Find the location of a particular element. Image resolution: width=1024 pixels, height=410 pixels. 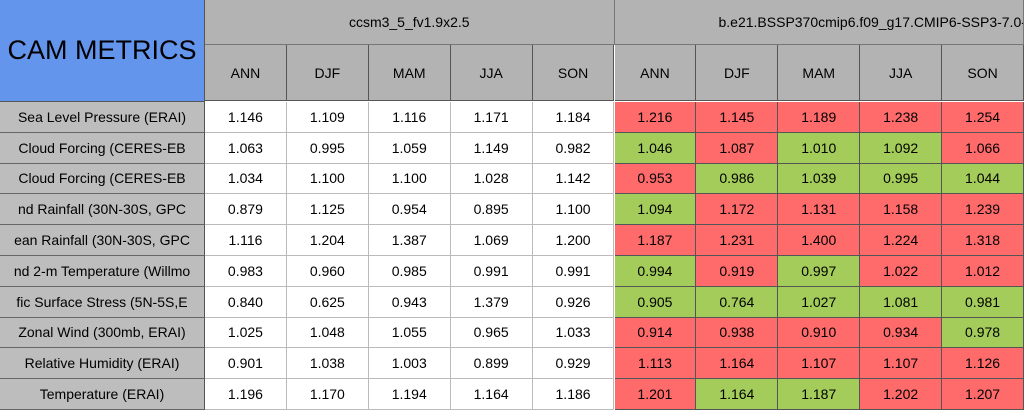

row-label: nd 2-m Temperature (Willmo is located at coordinates (102, 271).